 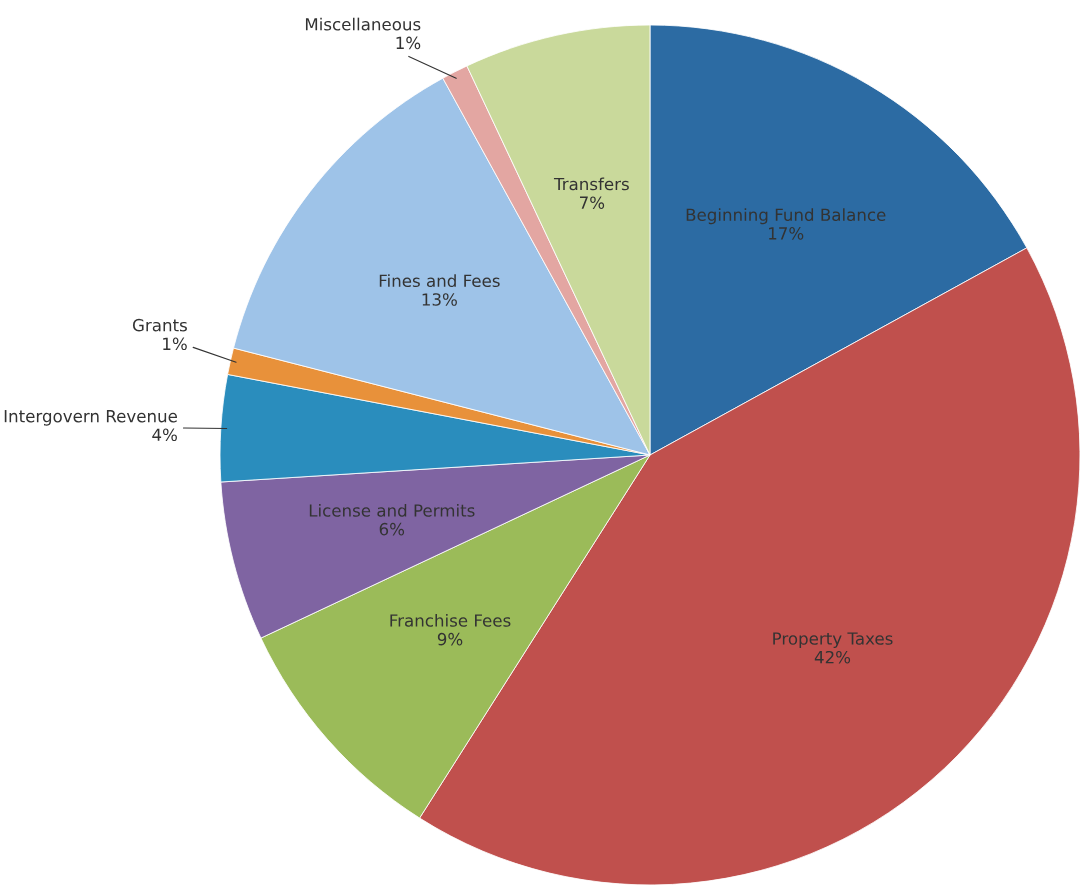 What do you see at coordinates (392, 529) in the screenshot?
I see `data-label: 6%` at bounding box center [392, 529].